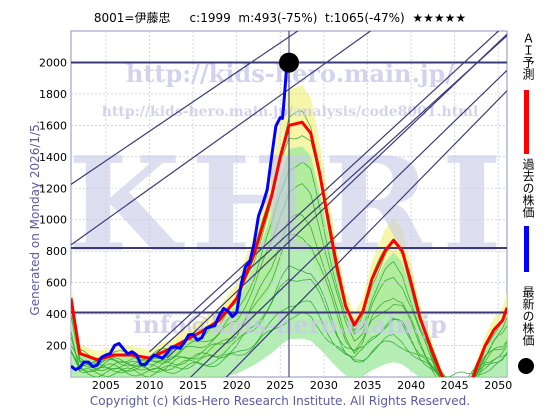 This screenshot has height=420, width=560. I want to click on legend-ai-swatch, so click(526, 122).